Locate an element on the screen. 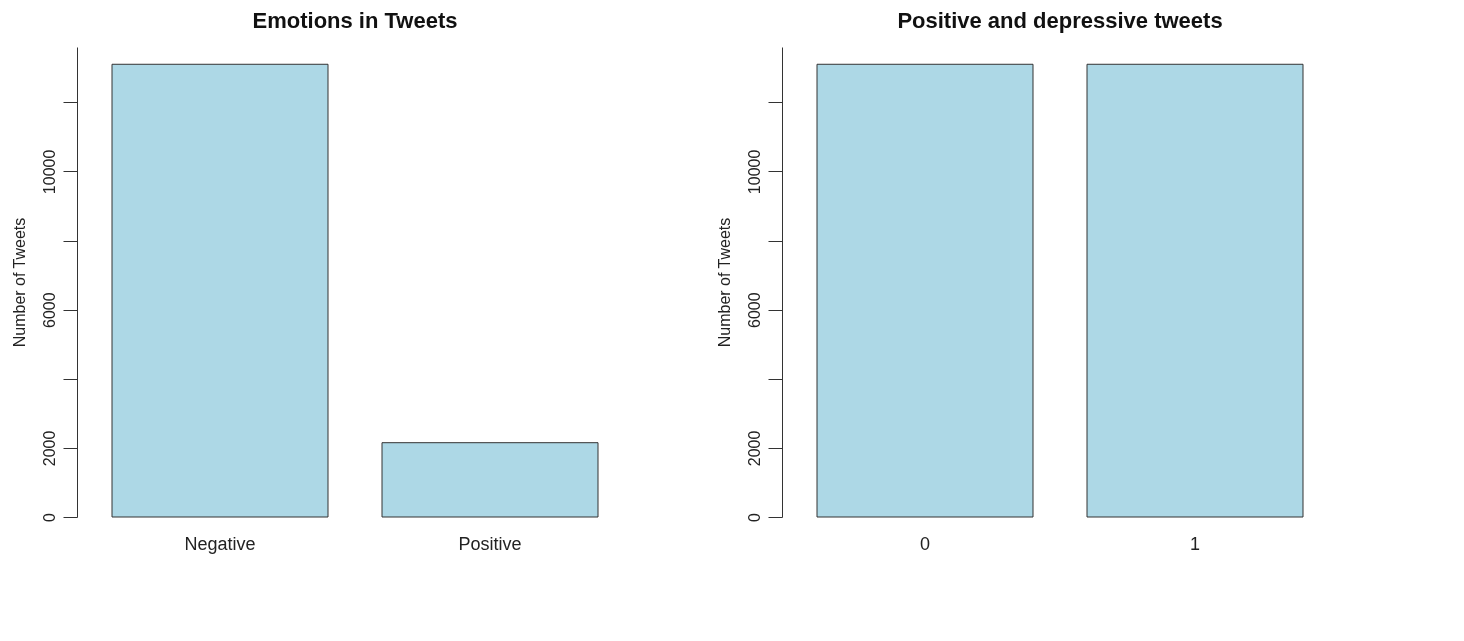 Image resolution: width=1464 pixels, height=641 pixels. chart-title: Positive and depressive tweets is located at coordinates (1060, 20).